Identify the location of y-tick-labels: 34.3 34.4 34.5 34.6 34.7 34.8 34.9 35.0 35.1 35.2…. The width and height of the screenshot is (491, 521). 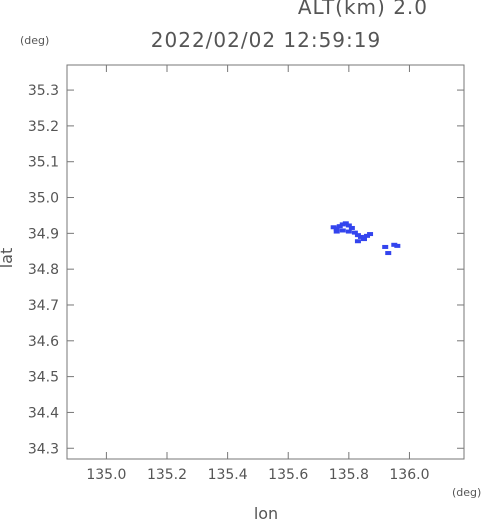
(43, 270).